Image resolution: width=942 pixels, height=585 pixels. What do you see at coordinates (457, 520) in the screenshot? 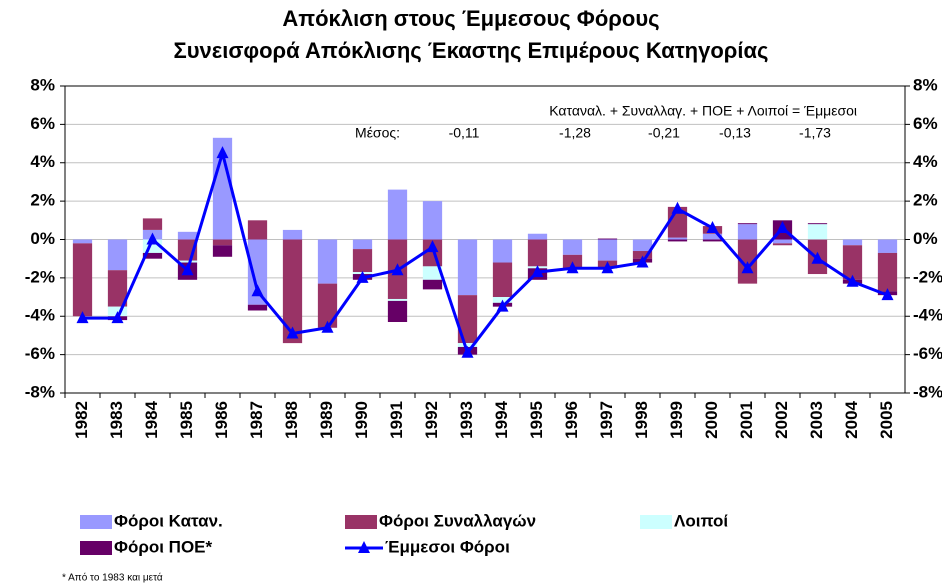
I see `legend-label: Φόροι Συναλλαγών` at bounding box center [457, 520].